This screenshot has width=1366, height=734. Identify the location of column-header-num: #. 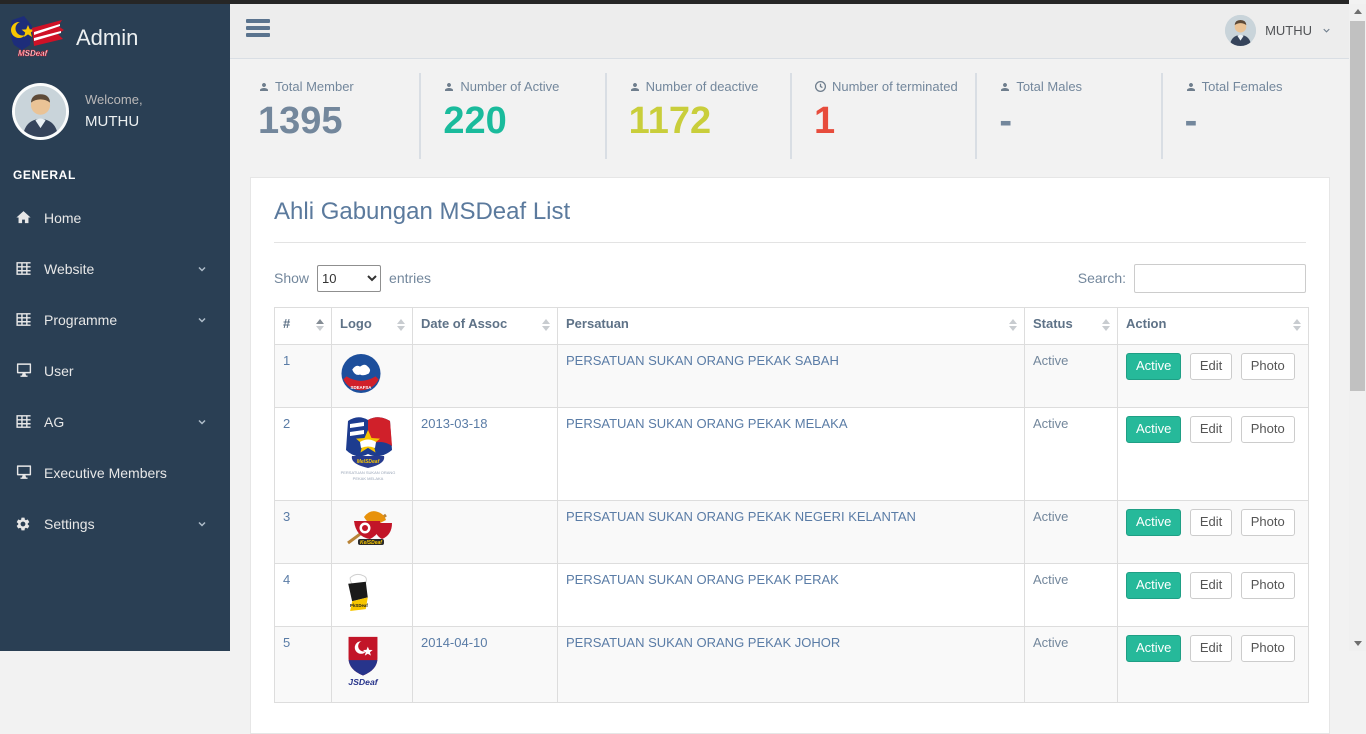
(303, 326).